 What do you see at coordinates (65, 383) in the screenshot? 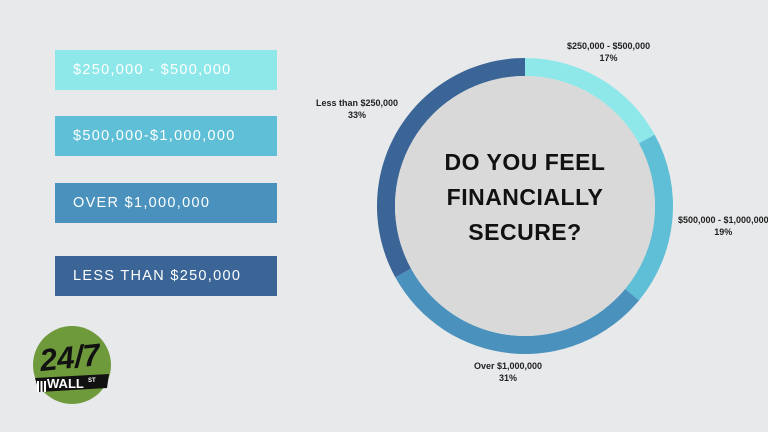
I see `logo-wall-text: WALL` at bounding box center [65, 383].